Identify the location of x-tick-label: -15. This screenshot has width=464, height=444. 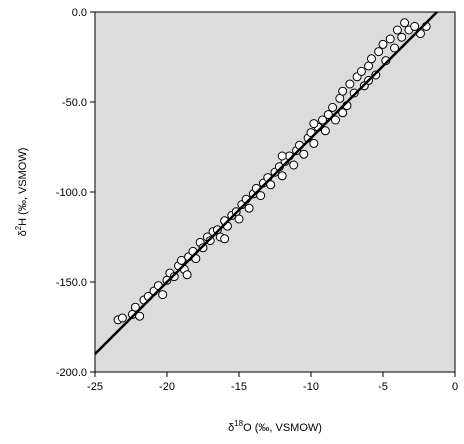
(239, 387).